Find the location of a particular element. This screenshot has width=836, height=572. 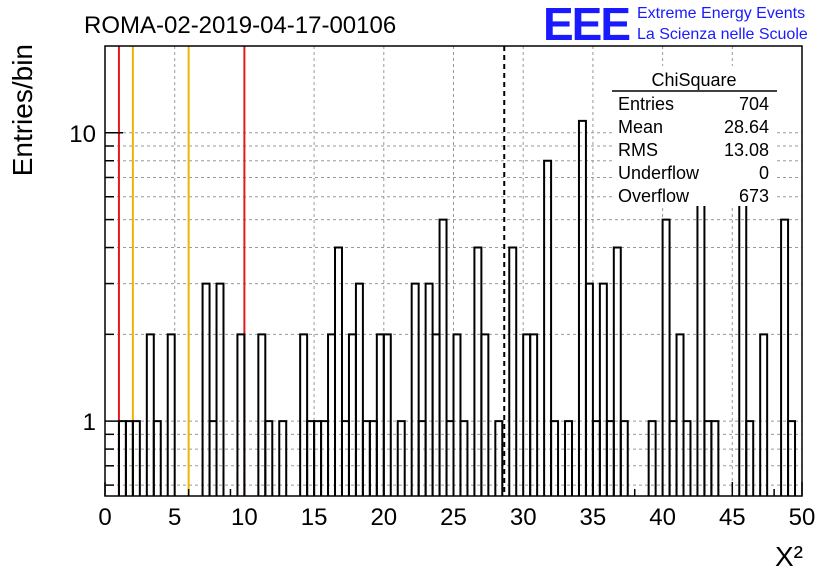

y-axis-label: Entries/bin is located at coordinates (22, 110).